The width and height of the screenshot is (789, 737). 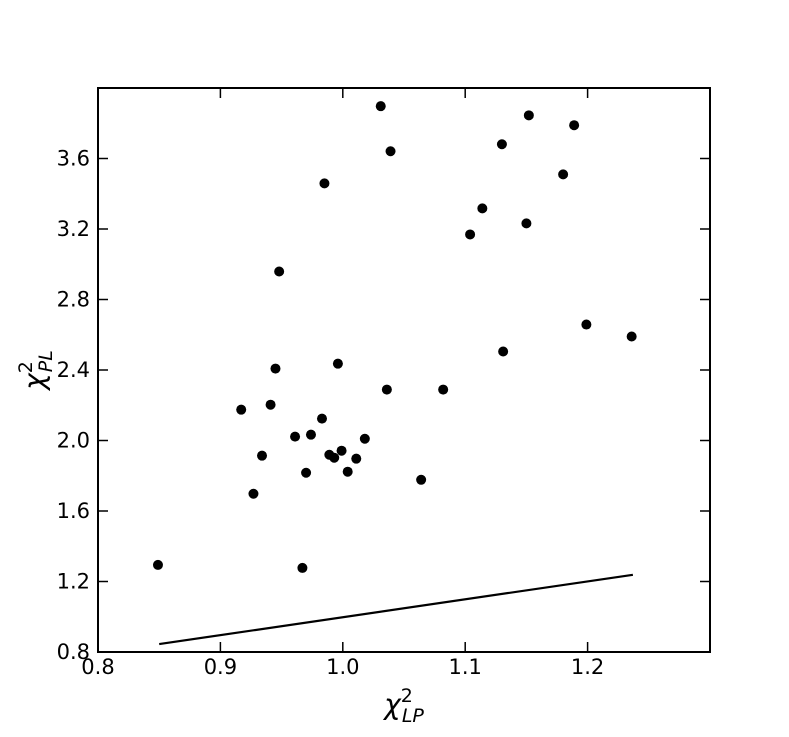 I want to click on x-tick-label: 0.8, so click(x=97, y=667).